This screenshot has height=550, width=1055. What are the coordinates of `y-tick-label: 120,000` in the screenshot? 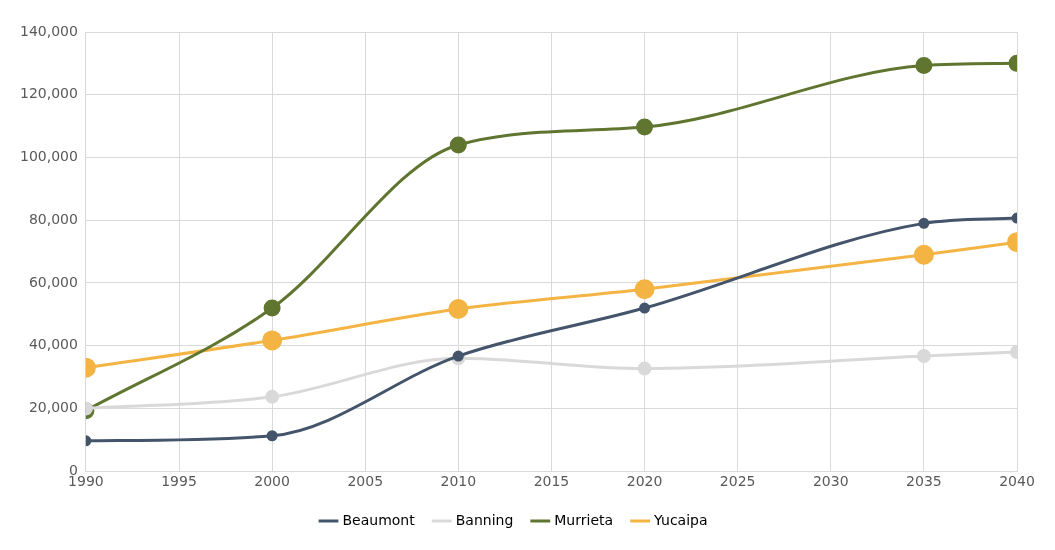 It's located at (48, 93).